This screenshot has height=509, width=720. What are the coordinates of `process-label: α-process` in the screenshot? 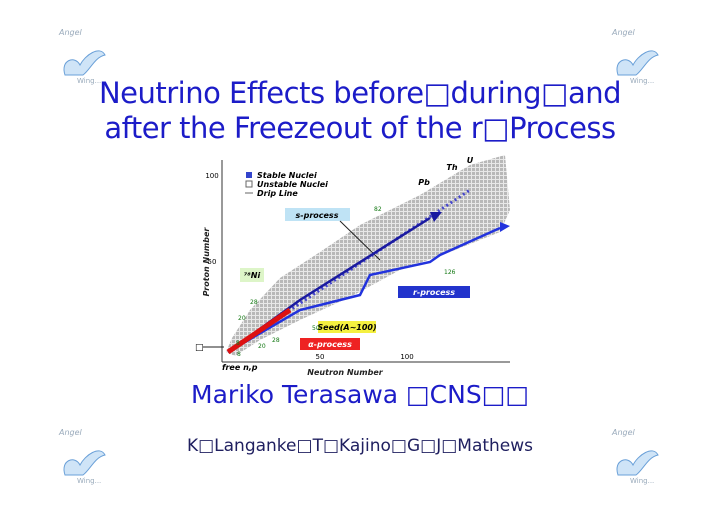 It's located at (330, 344).